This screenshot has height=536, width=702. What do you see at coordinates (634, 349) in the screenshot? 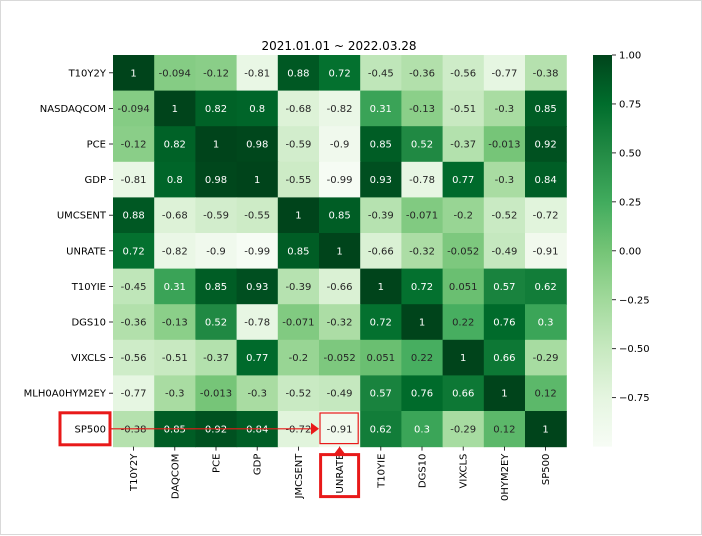
I see `colorbar-tick-label: −0.50` at bounding box center [634, 349].